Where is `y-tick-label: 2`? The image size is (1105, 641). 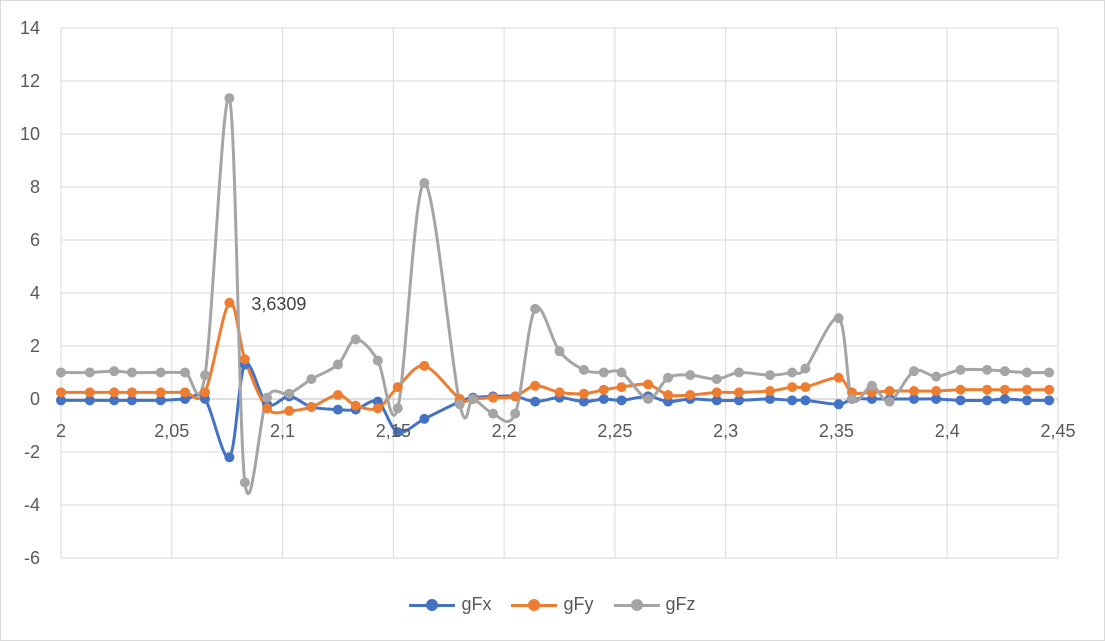 y-tick-label: 2 is located at coordinates (35, 346).